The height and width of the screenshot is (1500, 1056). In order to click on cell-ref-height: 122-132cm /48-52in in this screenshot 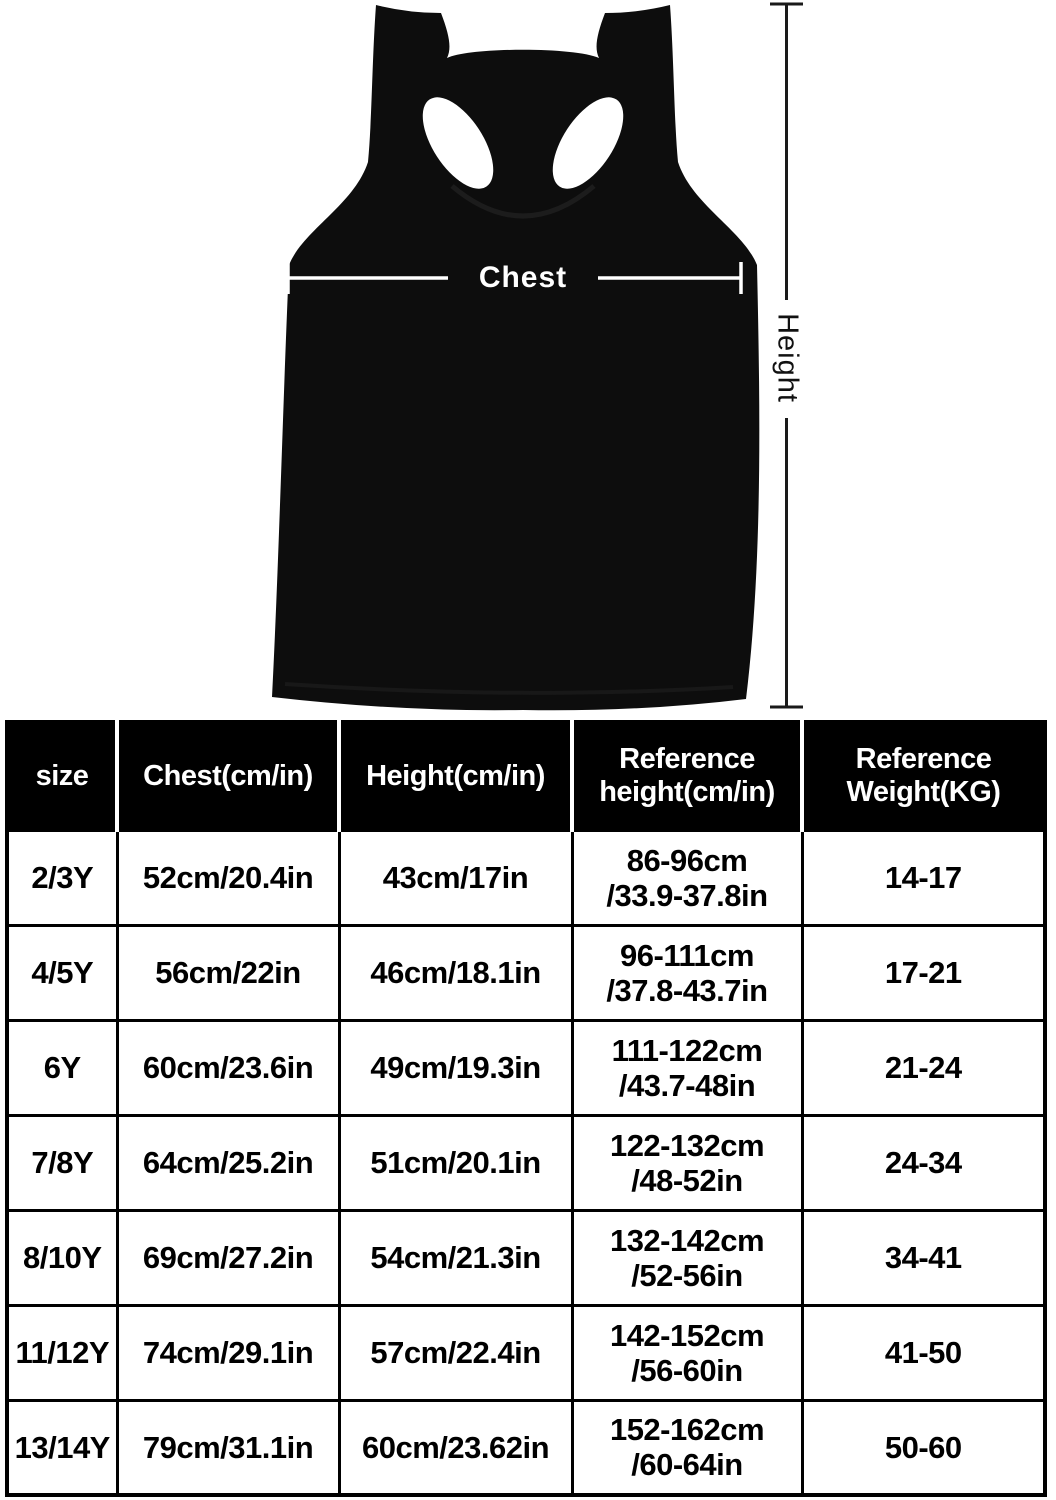, I will do `click(687, 1162)`.